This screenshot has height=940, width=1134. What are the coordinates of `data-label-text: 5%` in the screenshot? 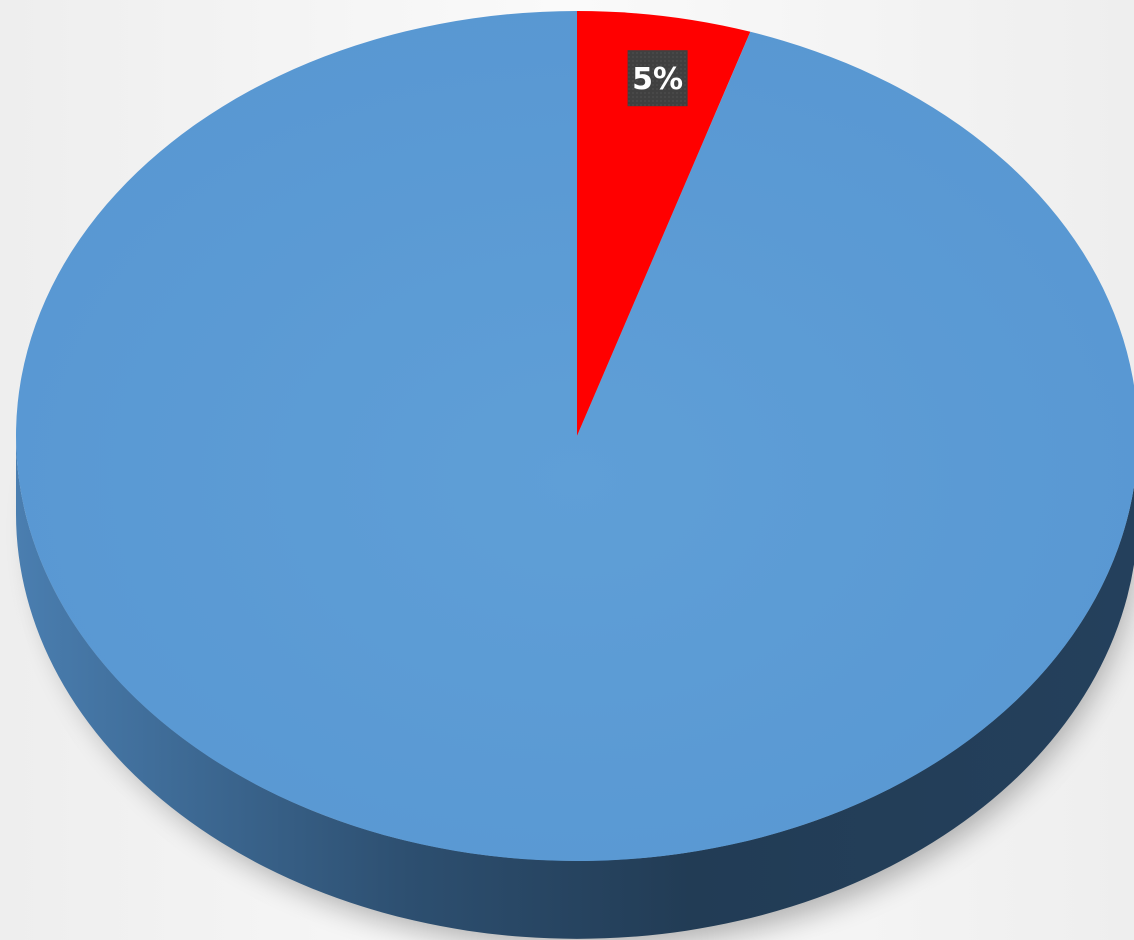 It's located at (657, 79).